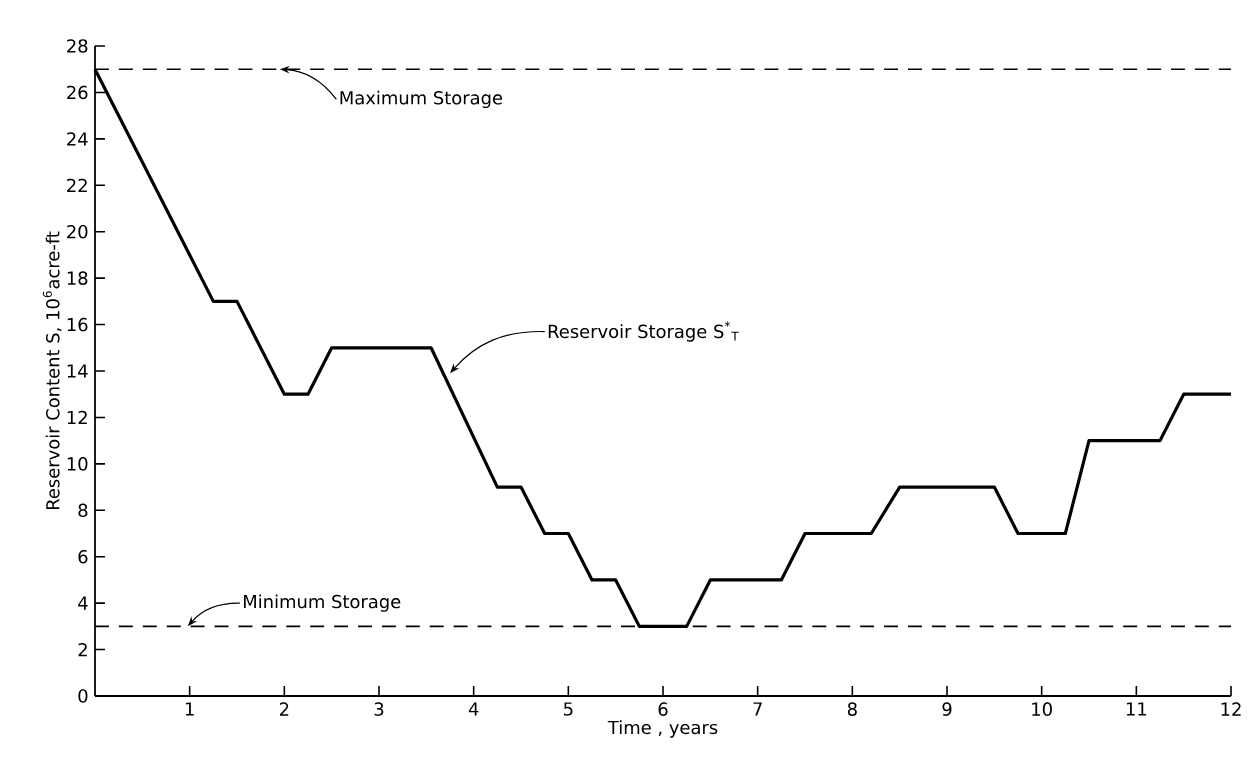  I want to click on y-tick-label: 10, so click(77, 464).